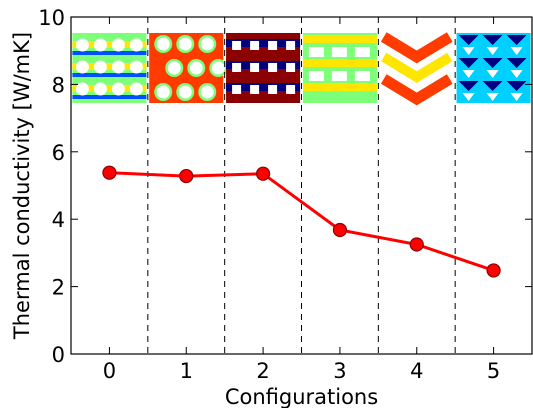 The height and width of the screenshot is (408, 533). What do you see at coordinates (51, 18) in the screenshot?
I see `y-tick-label: 10` at bounding box center [51, 18].